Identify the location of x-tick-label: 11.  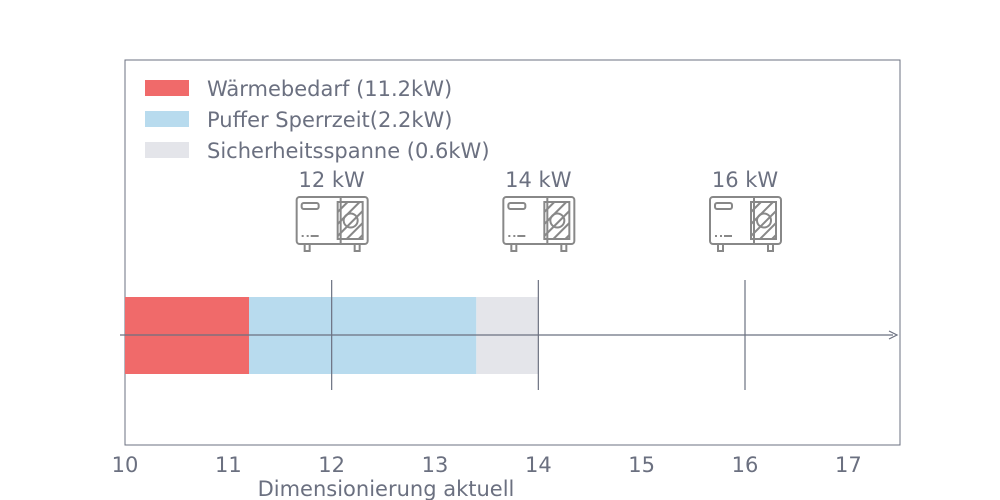
(228, 465).